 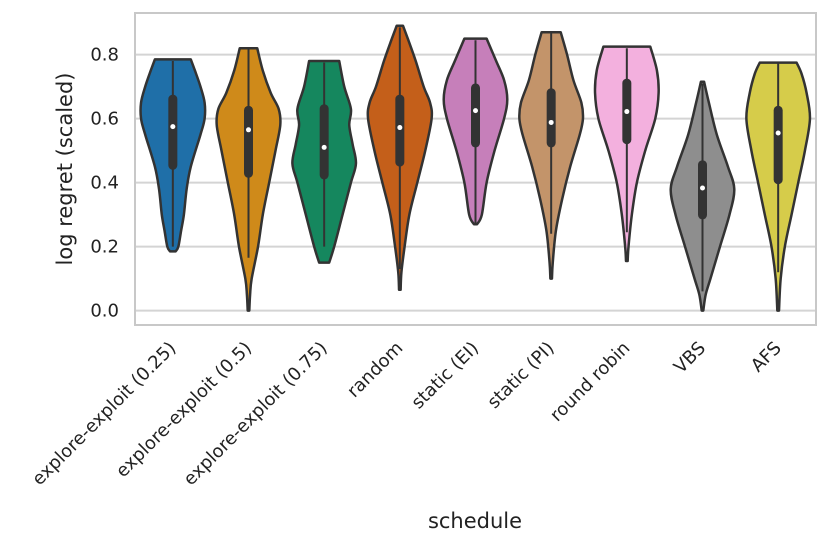 I want to click on y-tick-label: 0.4, so click(x=104, y=183).